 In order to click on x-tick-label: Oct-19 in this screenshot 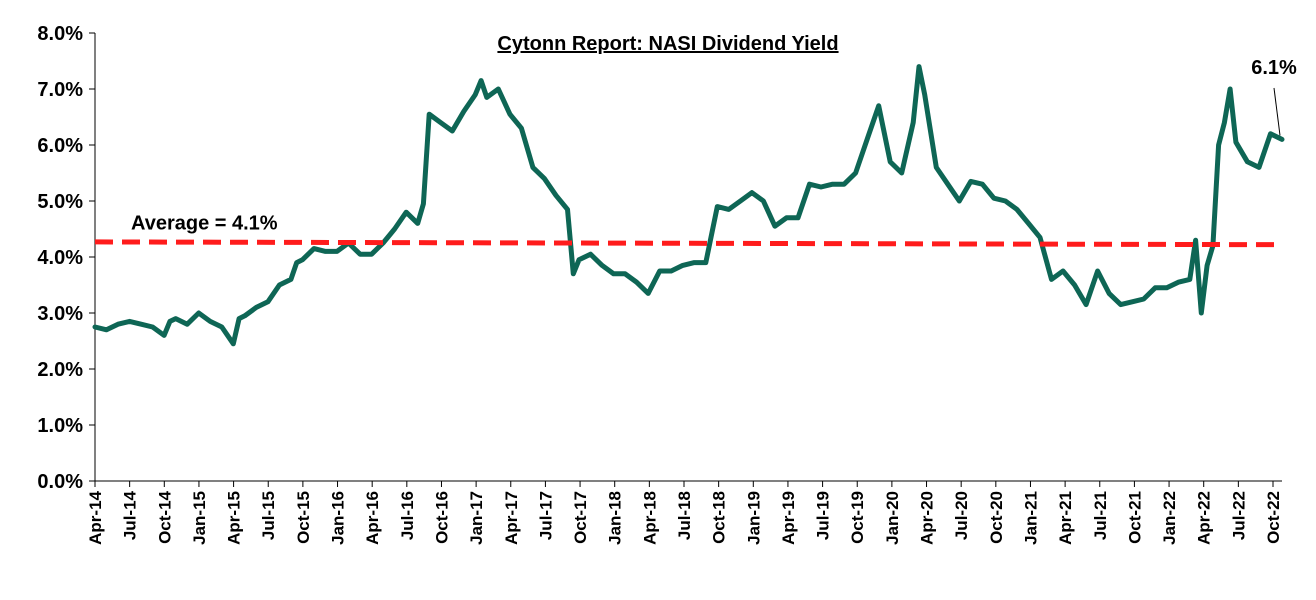, I will do `click(857, 517)`.